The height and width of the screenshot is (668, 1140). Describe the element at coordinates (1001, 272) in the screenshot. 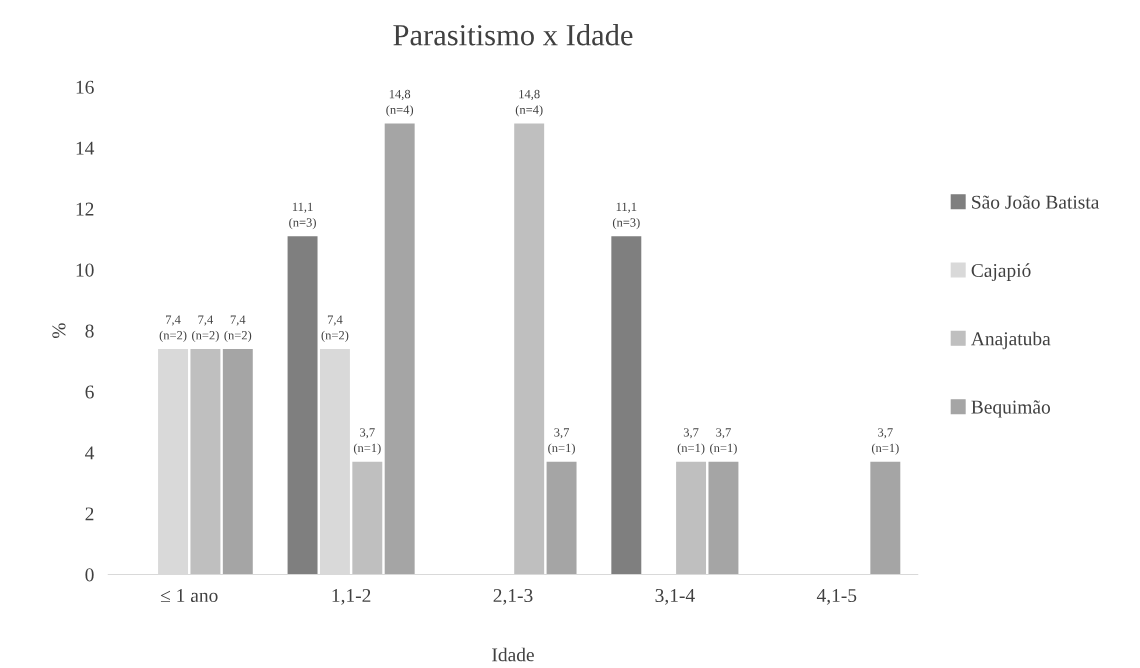

I see `legend-label: Cajapió` at that location.